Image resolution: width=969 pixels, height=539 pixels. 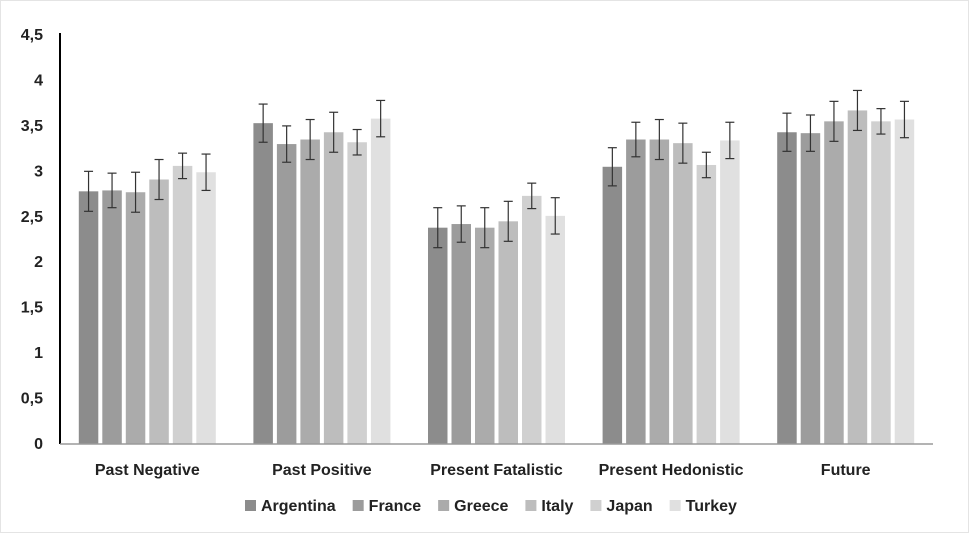 I want to click on legend-label: Argentina, so click(x=298, y=506).